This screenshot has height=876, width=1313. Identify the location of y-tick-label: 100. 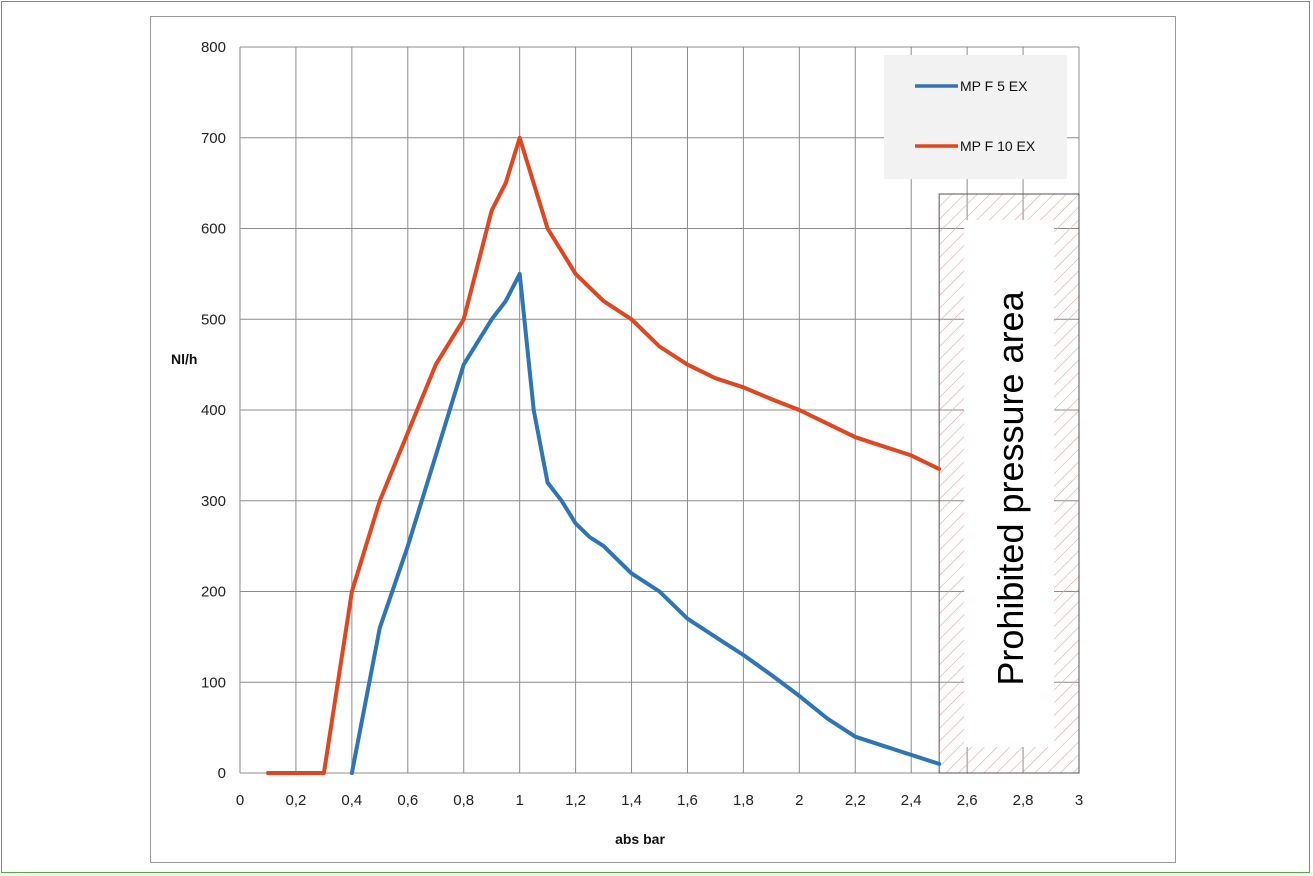
(213, 682).